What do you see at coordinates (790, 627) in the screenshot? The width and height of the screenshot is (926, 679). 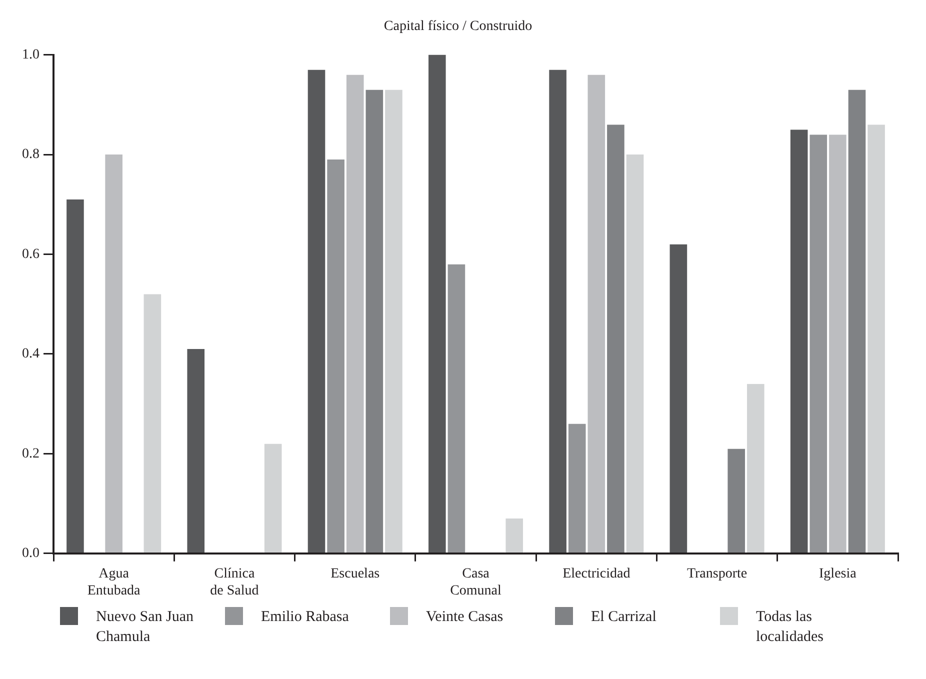 I see `legend-label: Todas las localidades` at bounding box center [790, 627].